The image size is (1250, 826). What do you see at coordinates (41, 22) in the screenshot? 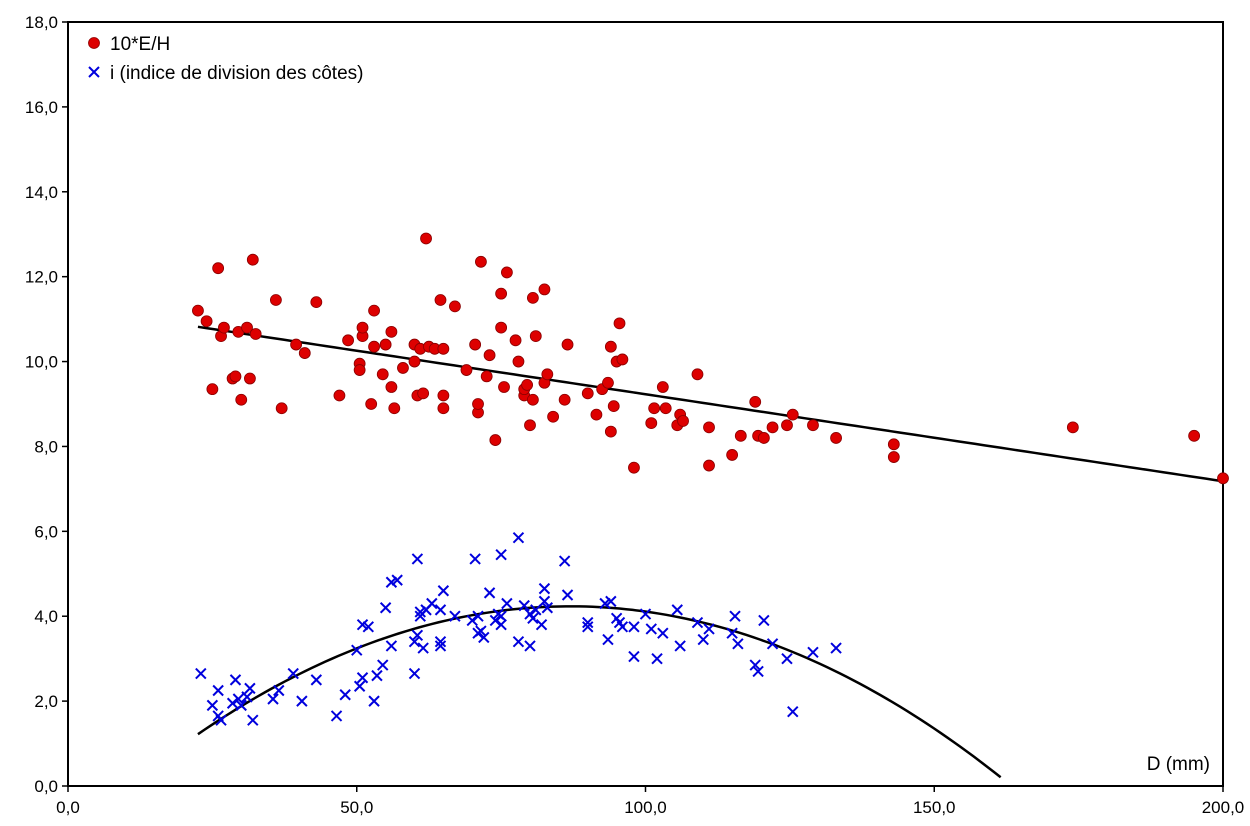
I see `y-tick-label: 18,0` at bounding box center [41, 22].